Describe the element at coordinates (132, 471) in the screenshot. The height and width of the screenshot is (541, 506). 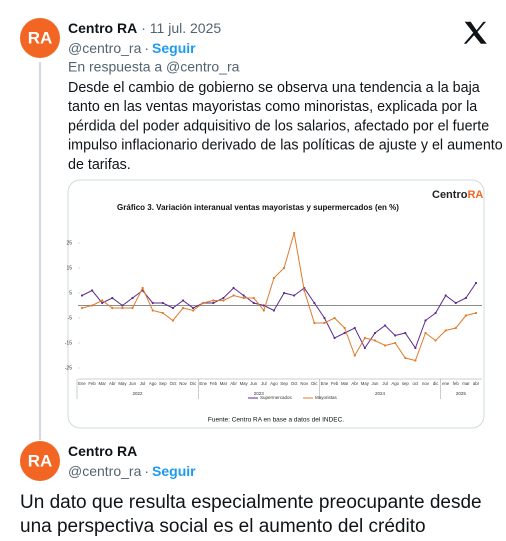
I see `handle-row: @centro_ra · Seguir` at that location.